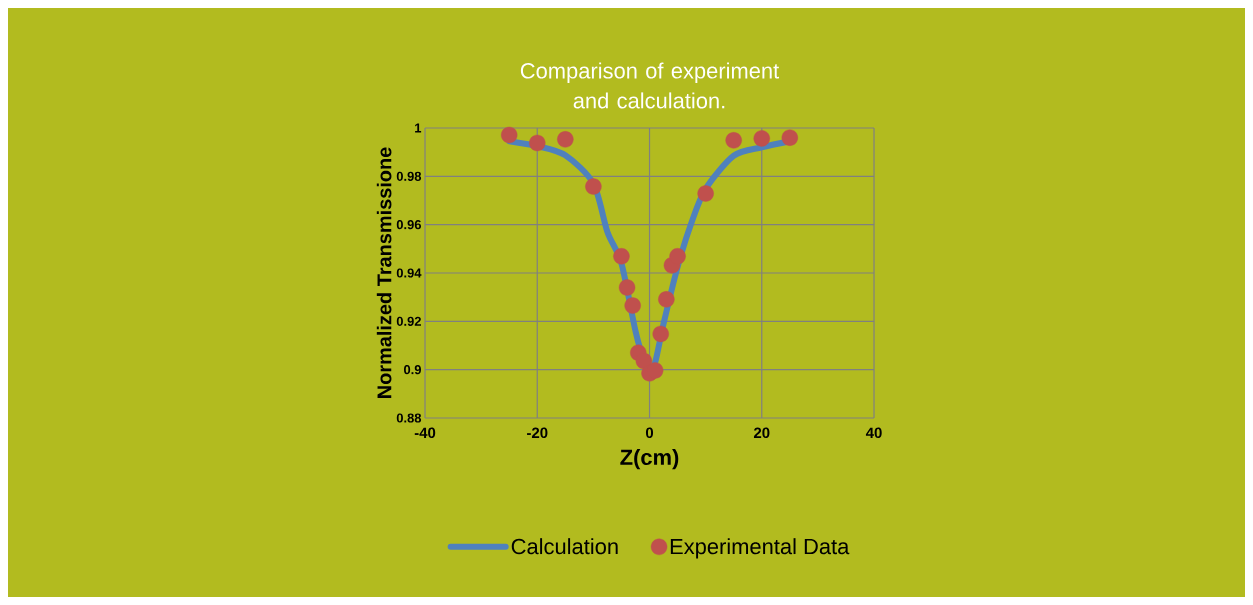 The height and width of the screenshot is (605, 1253). What do you see at coordinates (425, 433) in the screenshot?
I see `x-tick-label: -40` at bounding box center [425, 433].